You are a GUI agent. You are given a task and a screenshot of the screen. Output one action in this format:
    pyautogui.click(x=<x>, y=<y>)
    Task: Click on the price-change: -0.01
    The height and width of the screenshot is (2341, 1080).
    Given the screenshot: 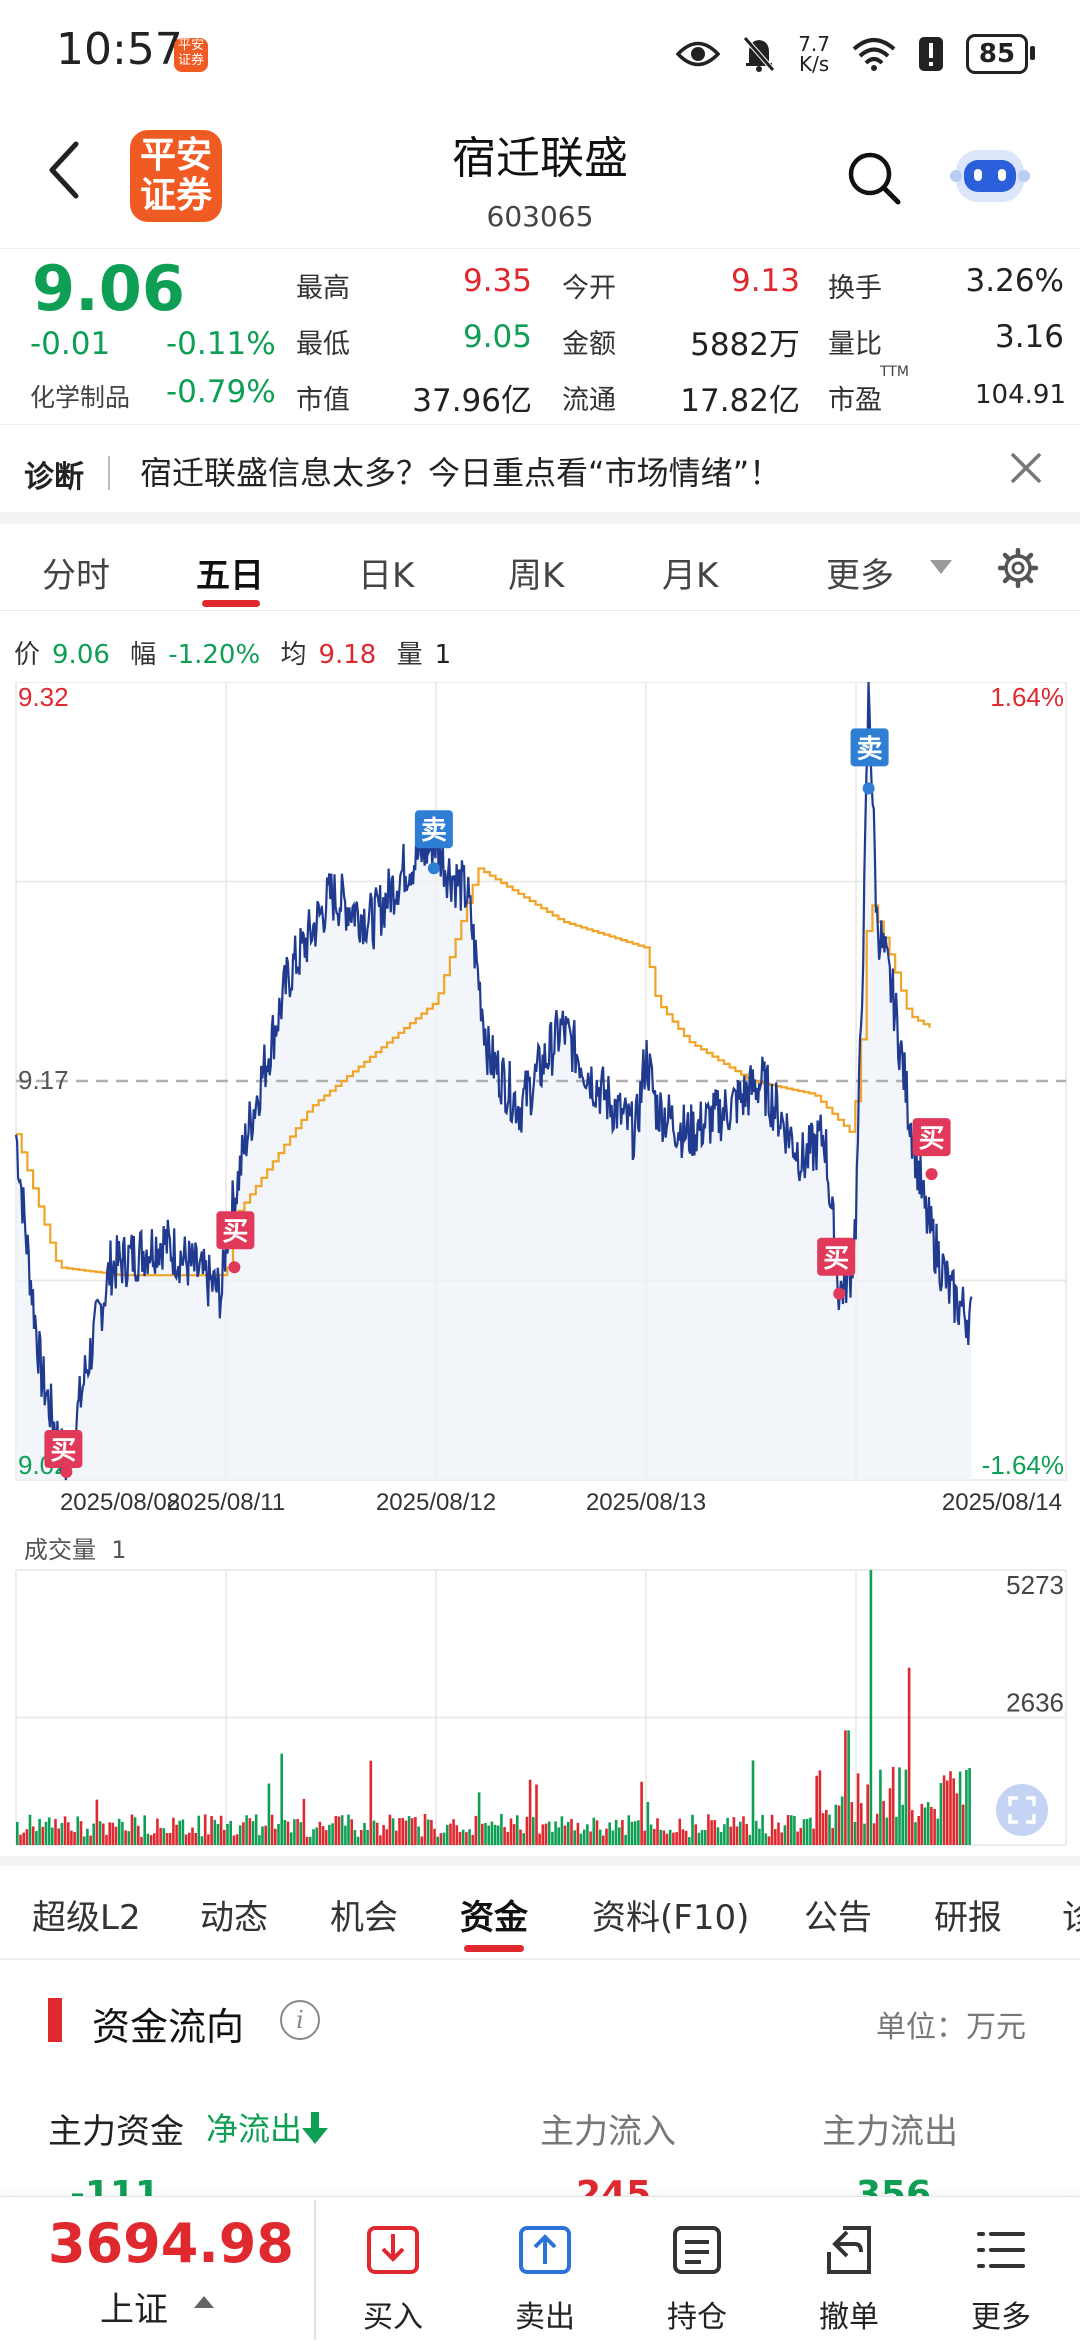 What is the action you would take?
    pyautogui.click(x=70, y=344)
    